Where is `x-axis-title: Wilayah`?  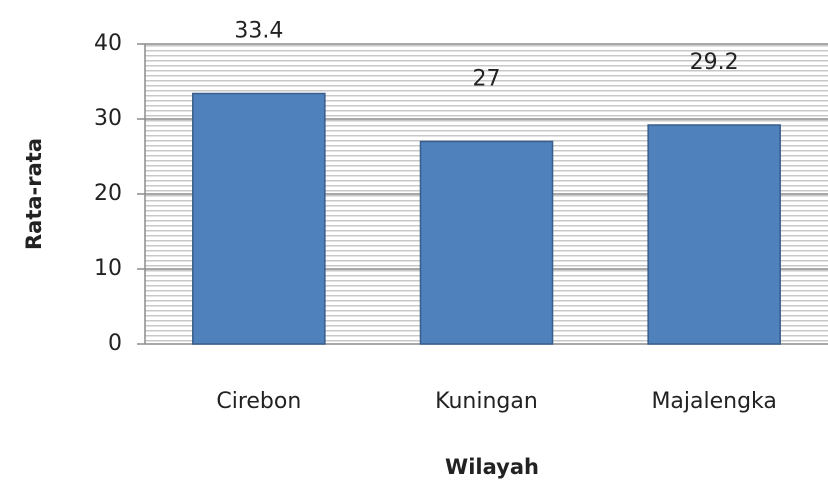 x-axis-title: Wilayah is located at coordinates (492, 467).